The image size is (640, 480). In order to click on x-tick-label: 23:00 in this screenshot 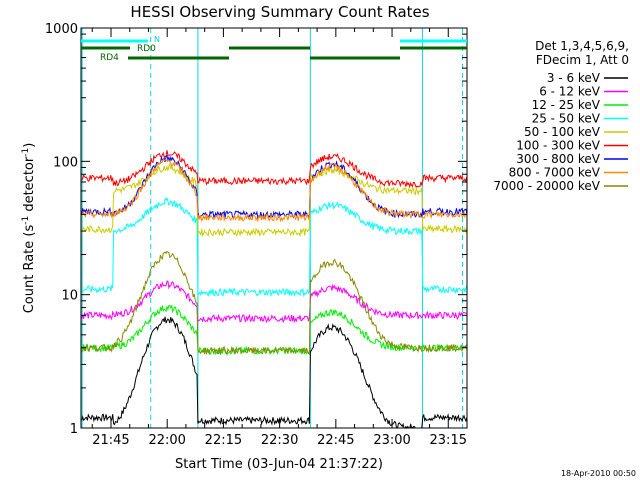, I will do `click(391, 440)`.